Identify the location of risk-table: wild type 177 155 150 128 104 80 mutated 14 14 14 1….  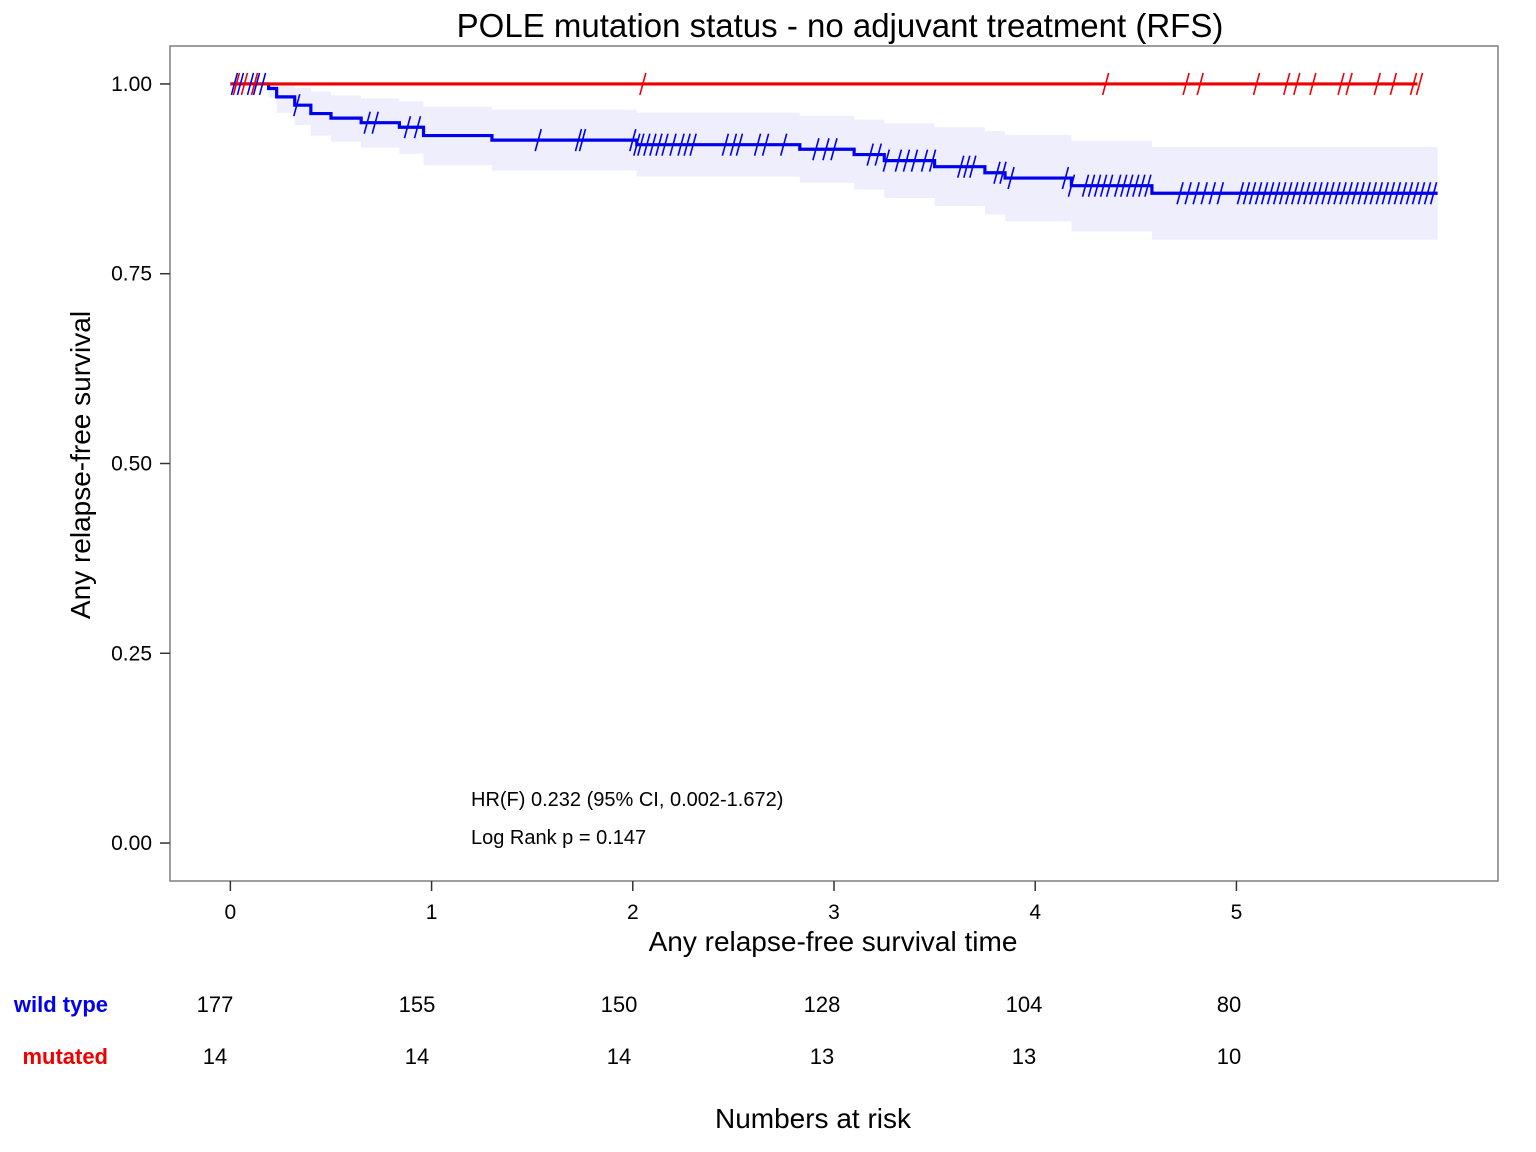
(627, 1030).